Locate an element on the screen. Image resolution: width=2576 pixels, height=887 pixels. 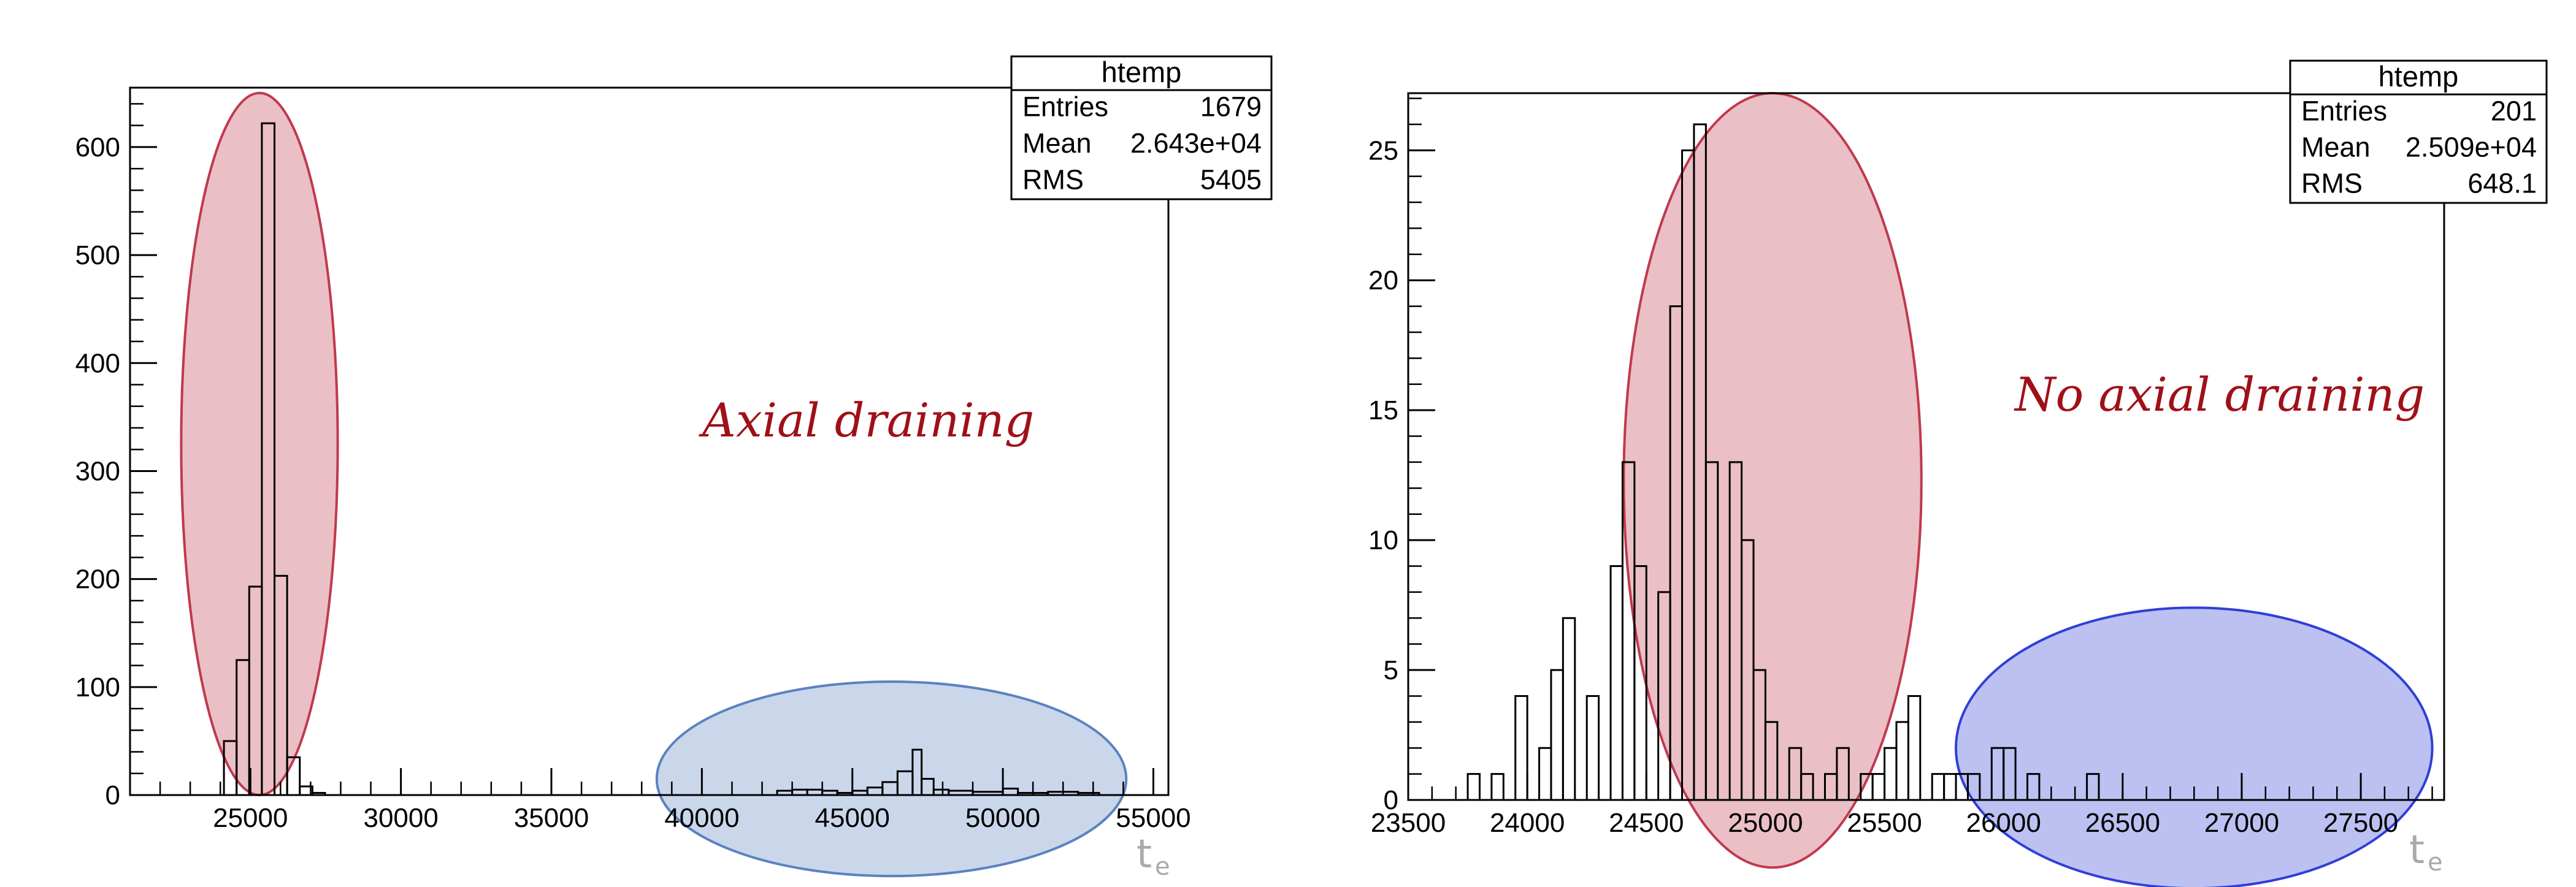
annotation-text: No axial draining is located at coordinates (2219, 394).